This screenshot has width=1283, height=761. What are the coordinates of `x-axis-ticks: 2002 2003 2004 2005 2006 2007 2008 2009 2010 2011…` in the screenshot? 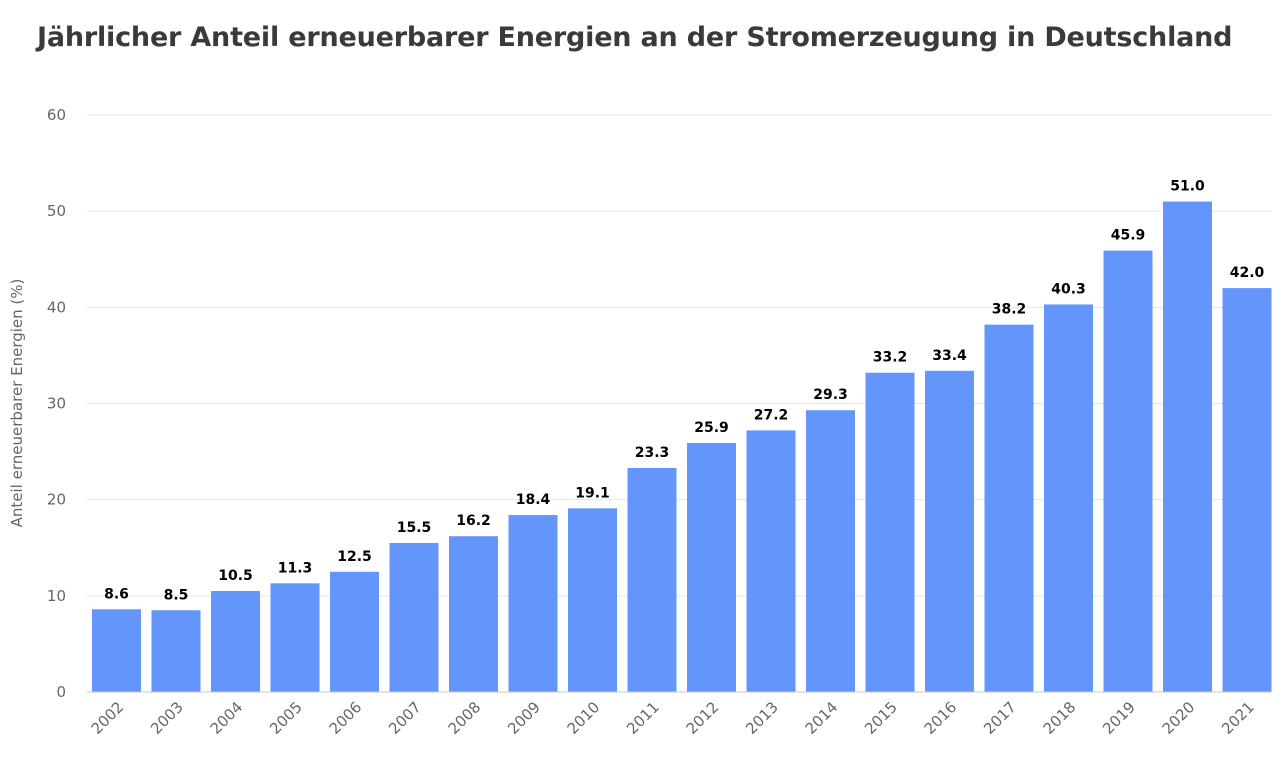 It's located at (673, 718).